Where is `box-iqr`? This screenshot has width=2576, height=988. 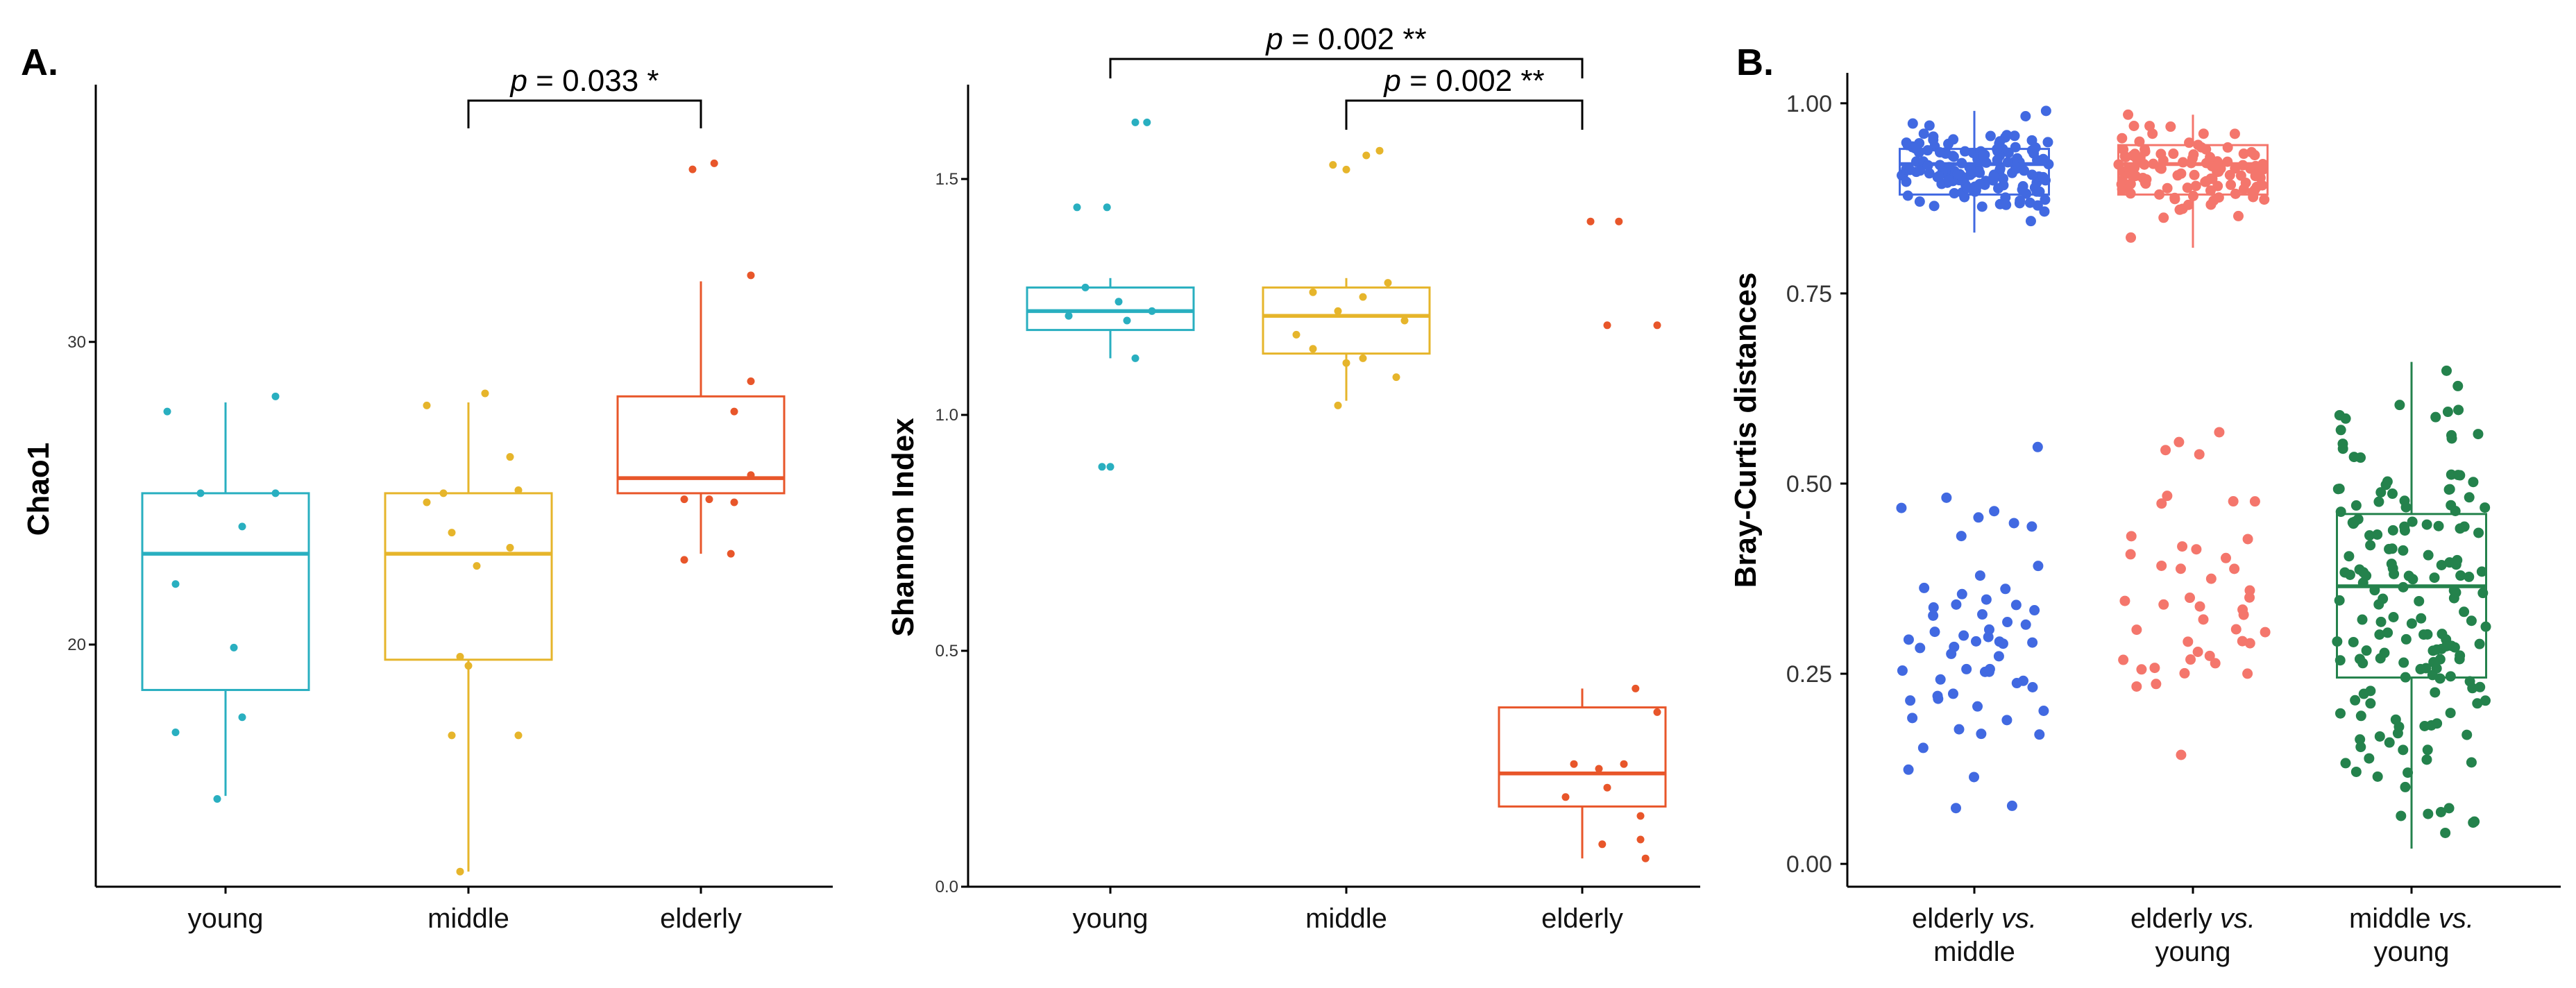
box-iqr is located at coordinates (1346, 320).